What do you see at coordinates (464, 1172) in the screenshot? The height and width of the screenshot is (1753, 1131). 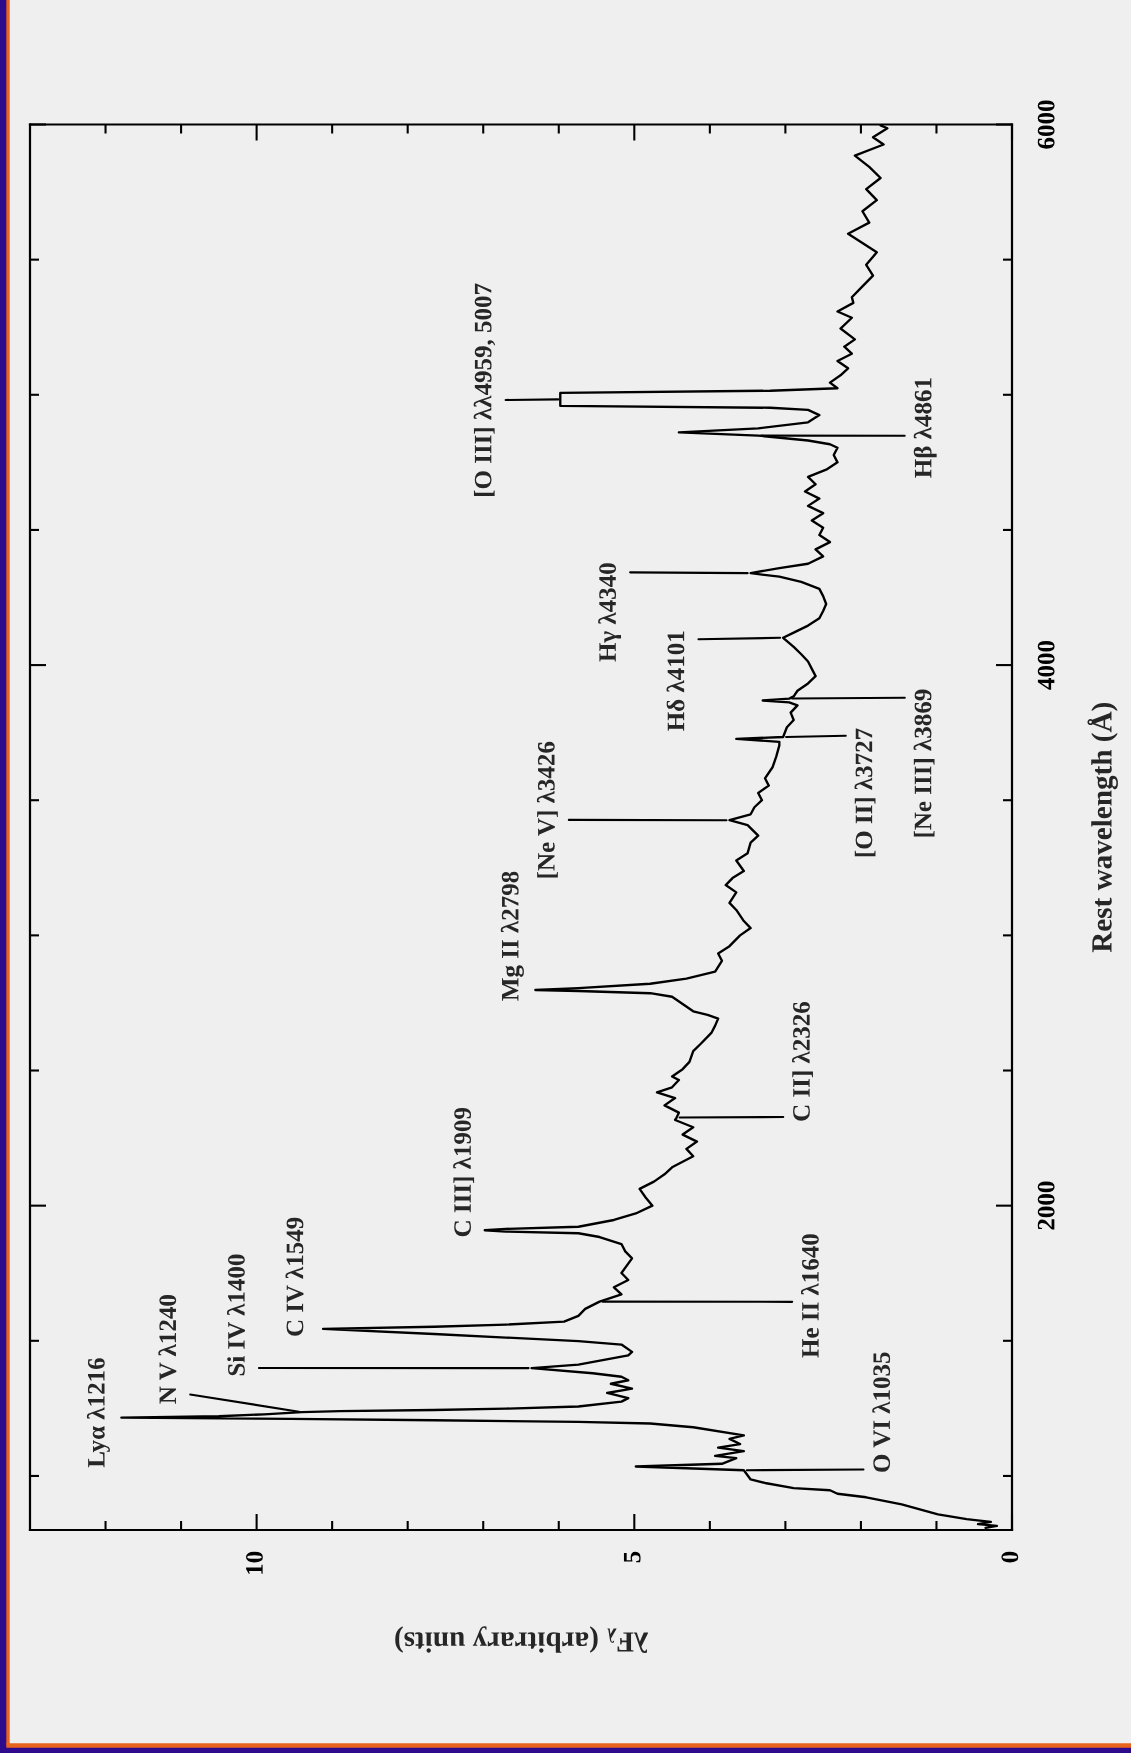 I see `annotation: C III] λ1909` at bounding box center [464, 1172].